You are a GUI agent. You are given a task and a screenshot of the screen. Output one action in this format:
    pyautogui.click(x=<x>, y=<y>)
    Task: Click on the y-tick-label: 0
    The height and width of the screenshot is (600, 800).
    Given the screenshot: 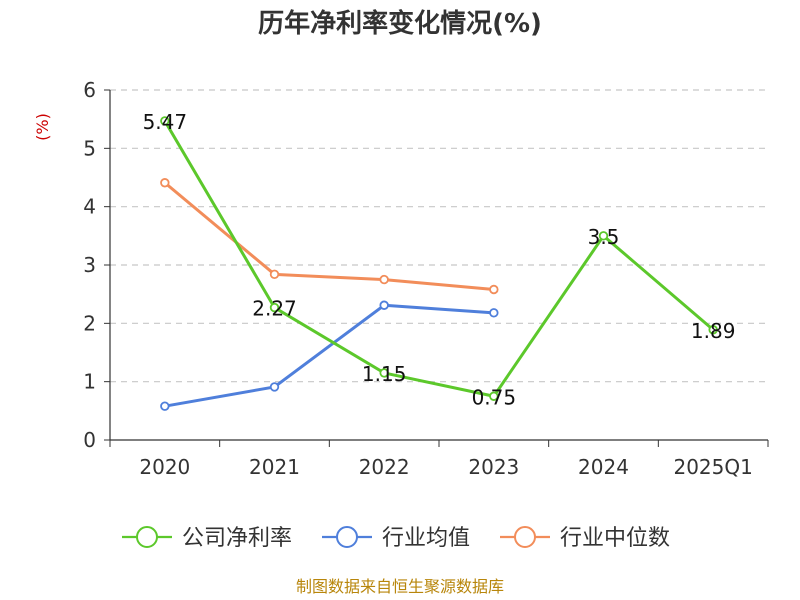 What is the action you would take?
    pyautogui.click(x=89, y=440)
    